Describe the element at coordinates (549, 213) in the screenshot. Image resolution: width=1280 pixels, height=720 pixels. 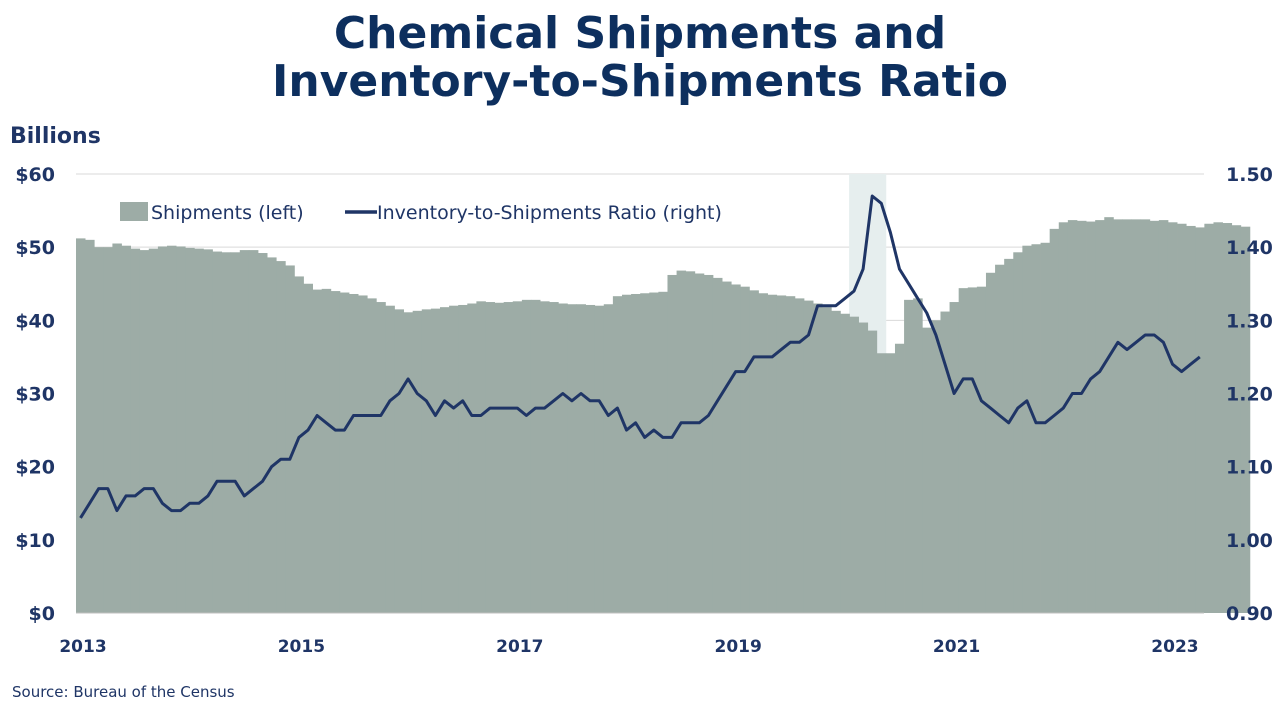
I see `legend-label-ratio: Inventory-to-Shipments Ratio (right)` at that location.